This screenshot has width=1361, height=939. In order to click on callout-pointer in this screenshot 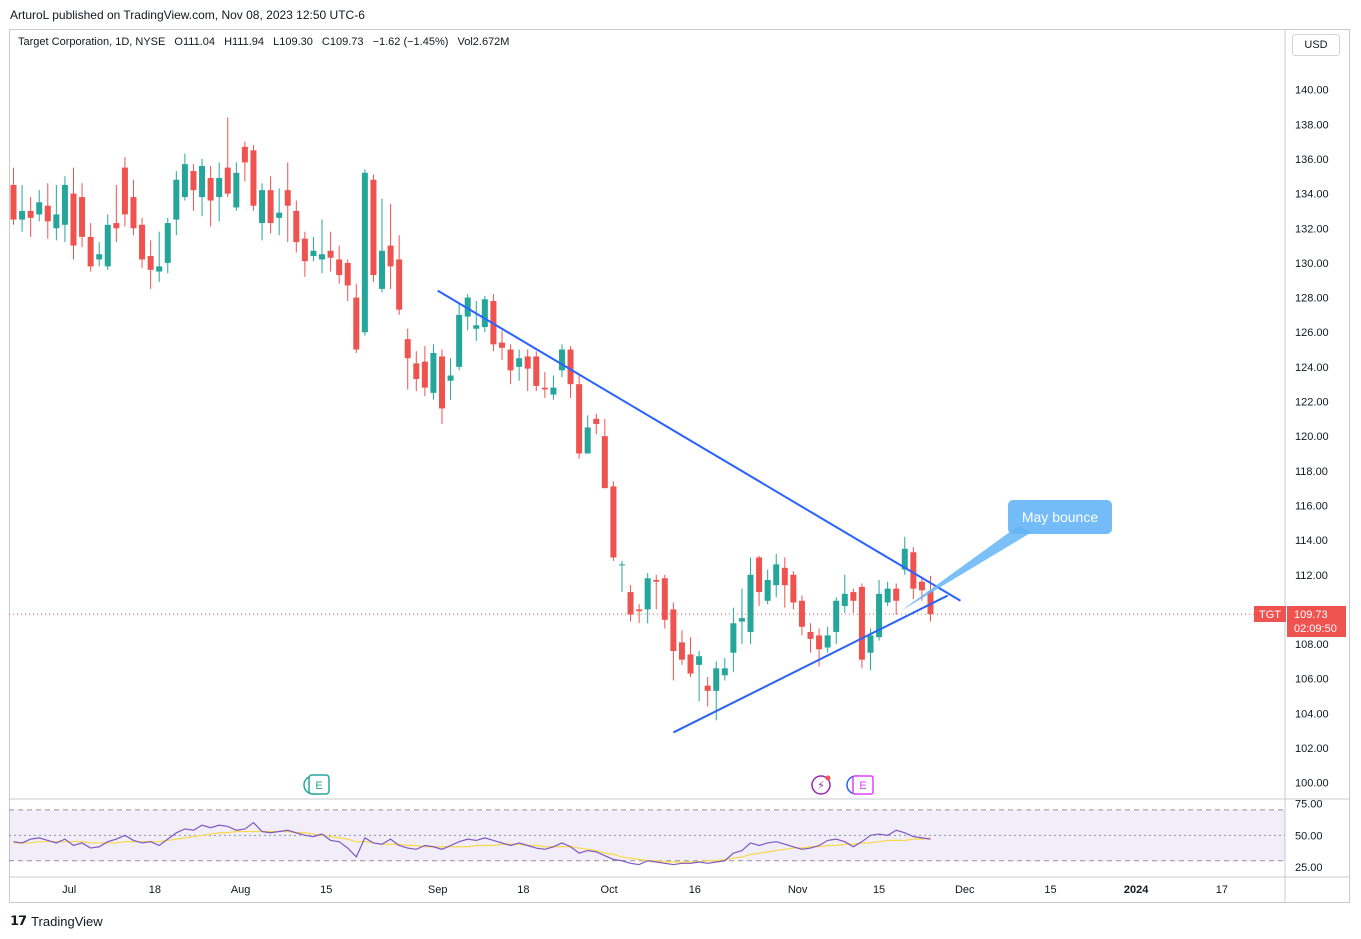, I will do `click(966, 569)`.